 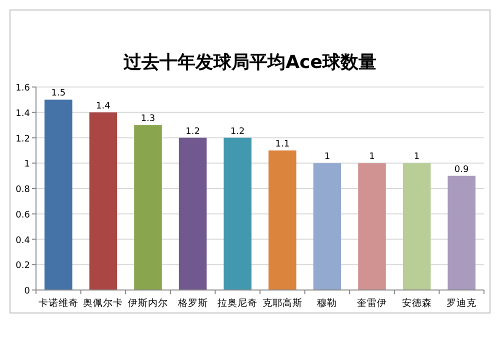 I want to click on x-tick-label: 穆勒, so click(x=327, y=303).